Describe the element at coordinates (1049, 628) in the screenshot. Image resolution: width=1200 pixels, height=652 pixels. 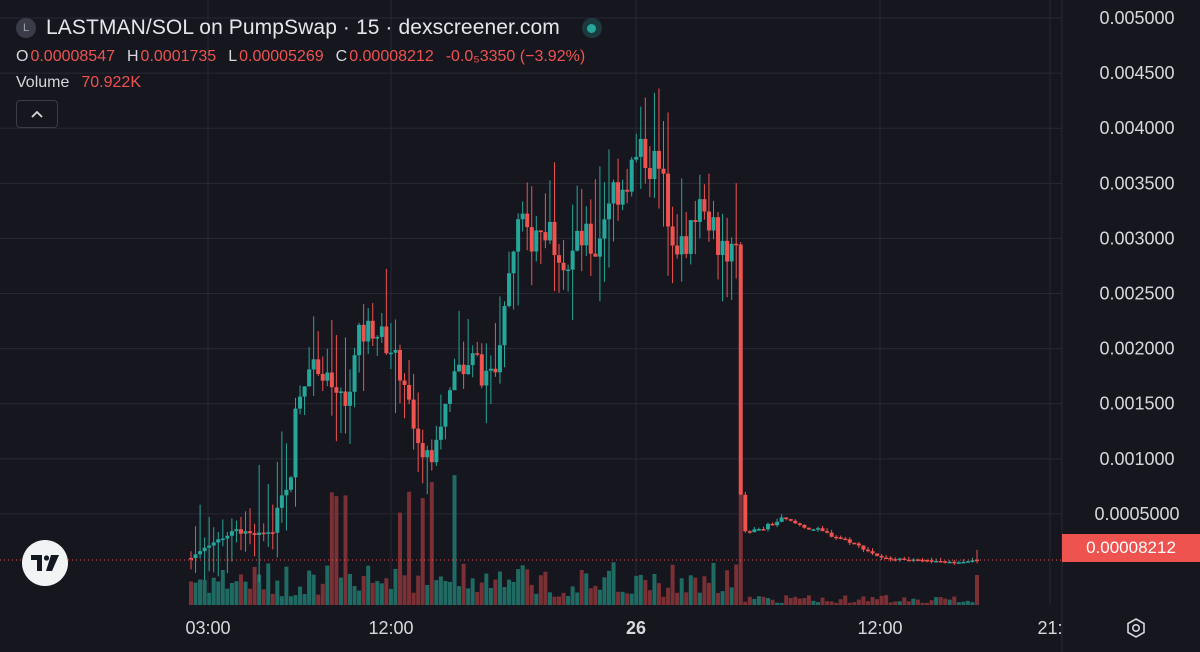
I see `x-tick-label: 21:` at that location.